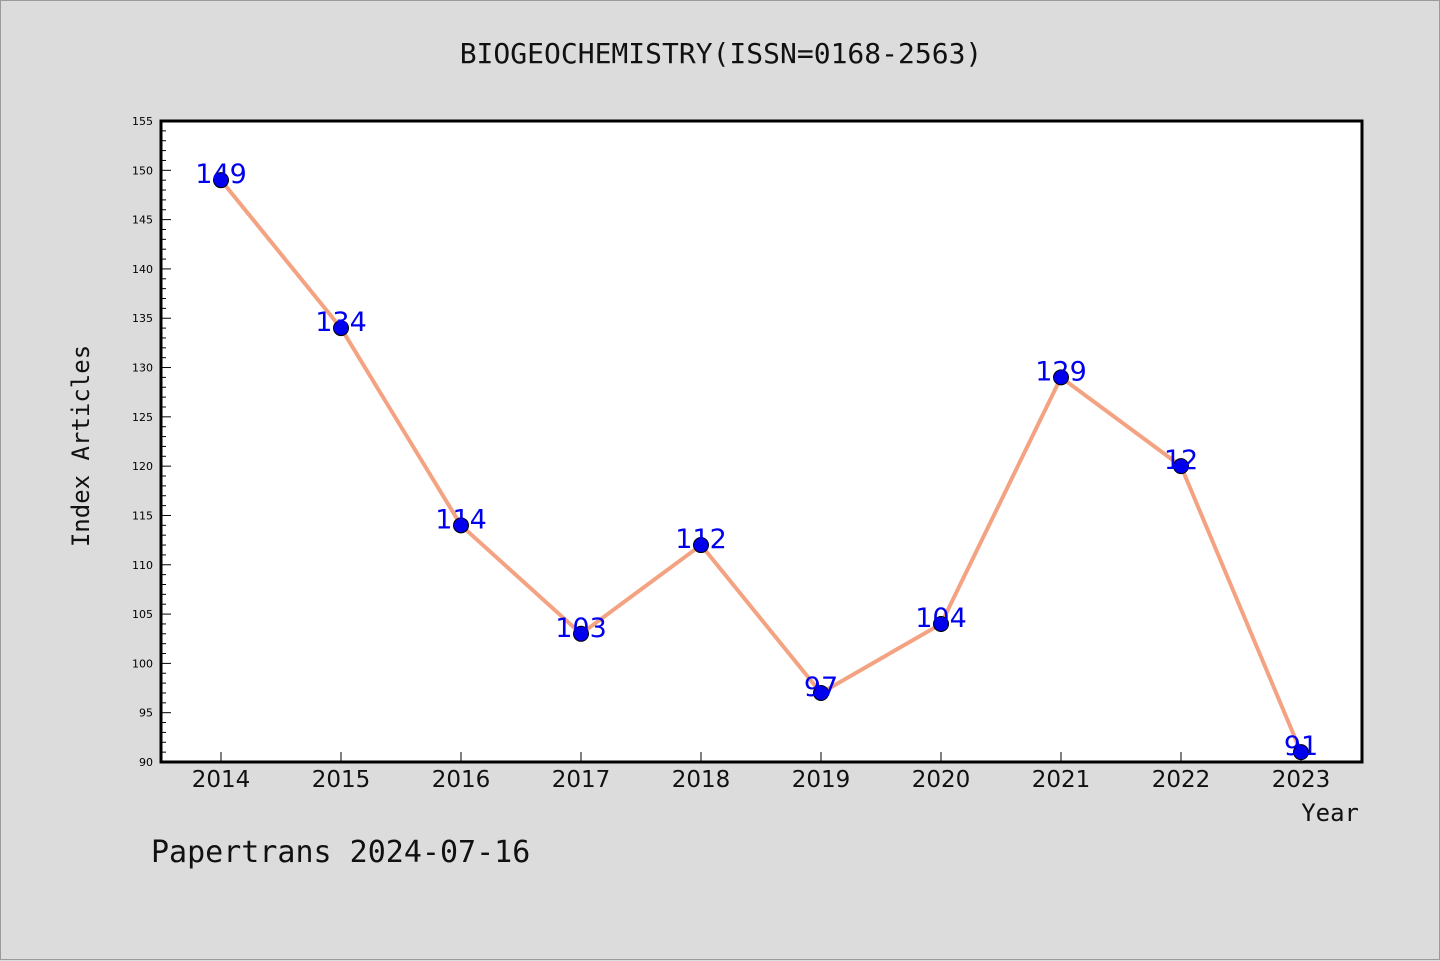 The image size is (1440, 961). What do you see at coordinates (151, 442) in the screenshot?
I see `y-axis: 90 95 100 105 110 115 120 125 130 135 140 145 150 155` at bounding box center [151, 442].